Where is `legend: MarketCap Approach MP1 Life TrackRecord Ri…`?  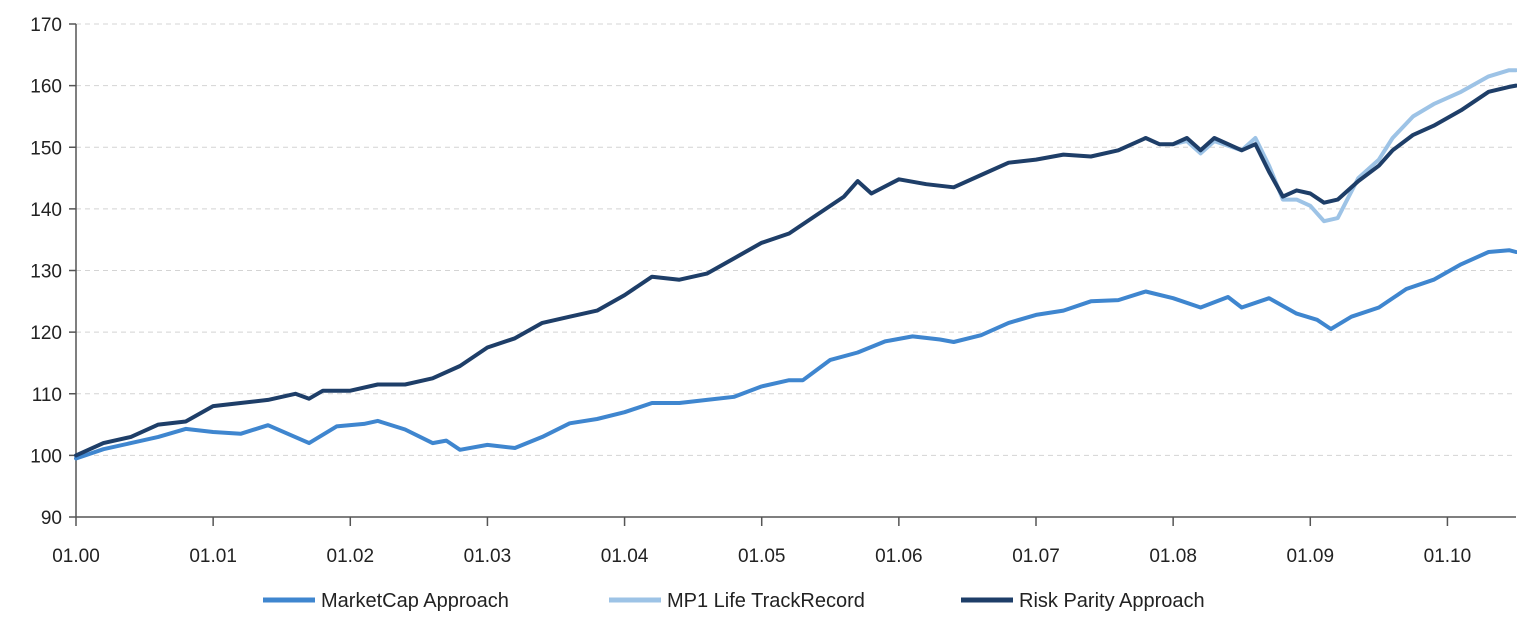
legend: MarketCap Approach MP1 Life TrackRecord Ri… is located at coordinates (734, 601).